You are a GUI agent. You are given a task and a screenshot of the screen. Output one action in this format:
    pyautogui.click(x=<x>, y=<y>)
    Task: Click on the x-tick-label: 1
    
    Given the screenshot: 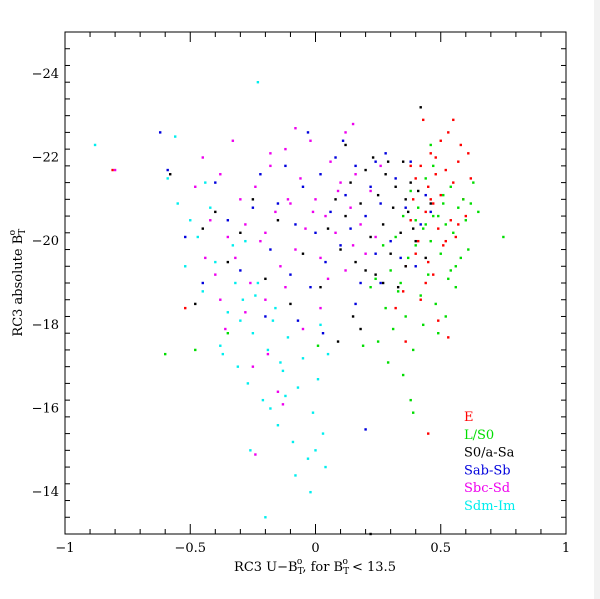 What is the action you would take?
    pyautogui.click(x=566, y=548)
    